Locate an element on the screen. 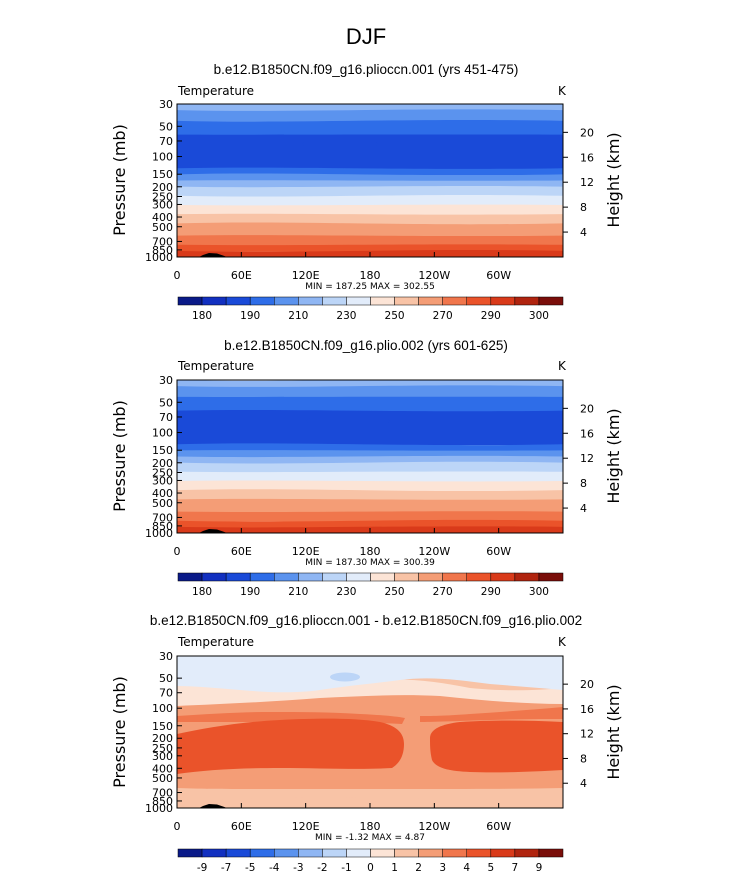 Image resolution: width=733 pixels, height=888 pixels. panel-1-colorbar-label: 270 is located at coordinates (443, 316).